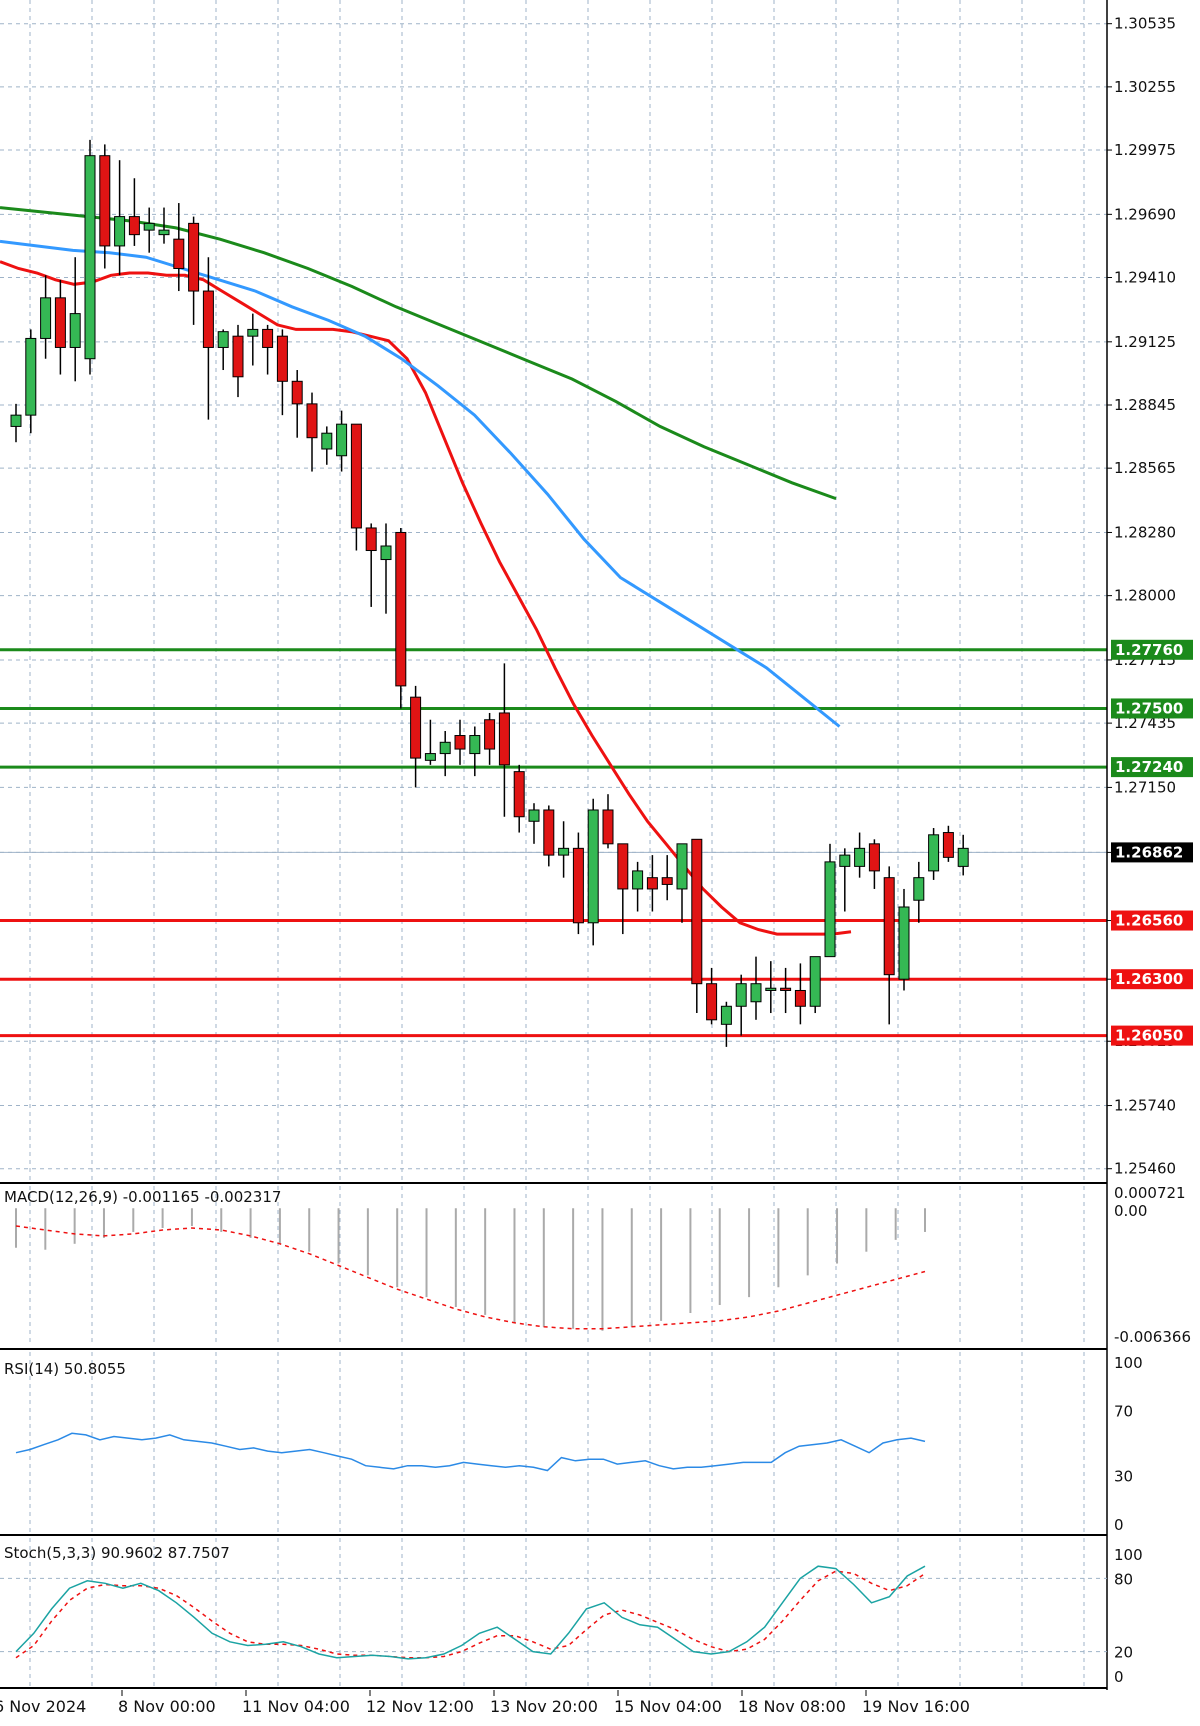 The height and width of the screenshot is (1726, 1200). I want to click on price-tag-label: 1.27240, so click(1149, 767).